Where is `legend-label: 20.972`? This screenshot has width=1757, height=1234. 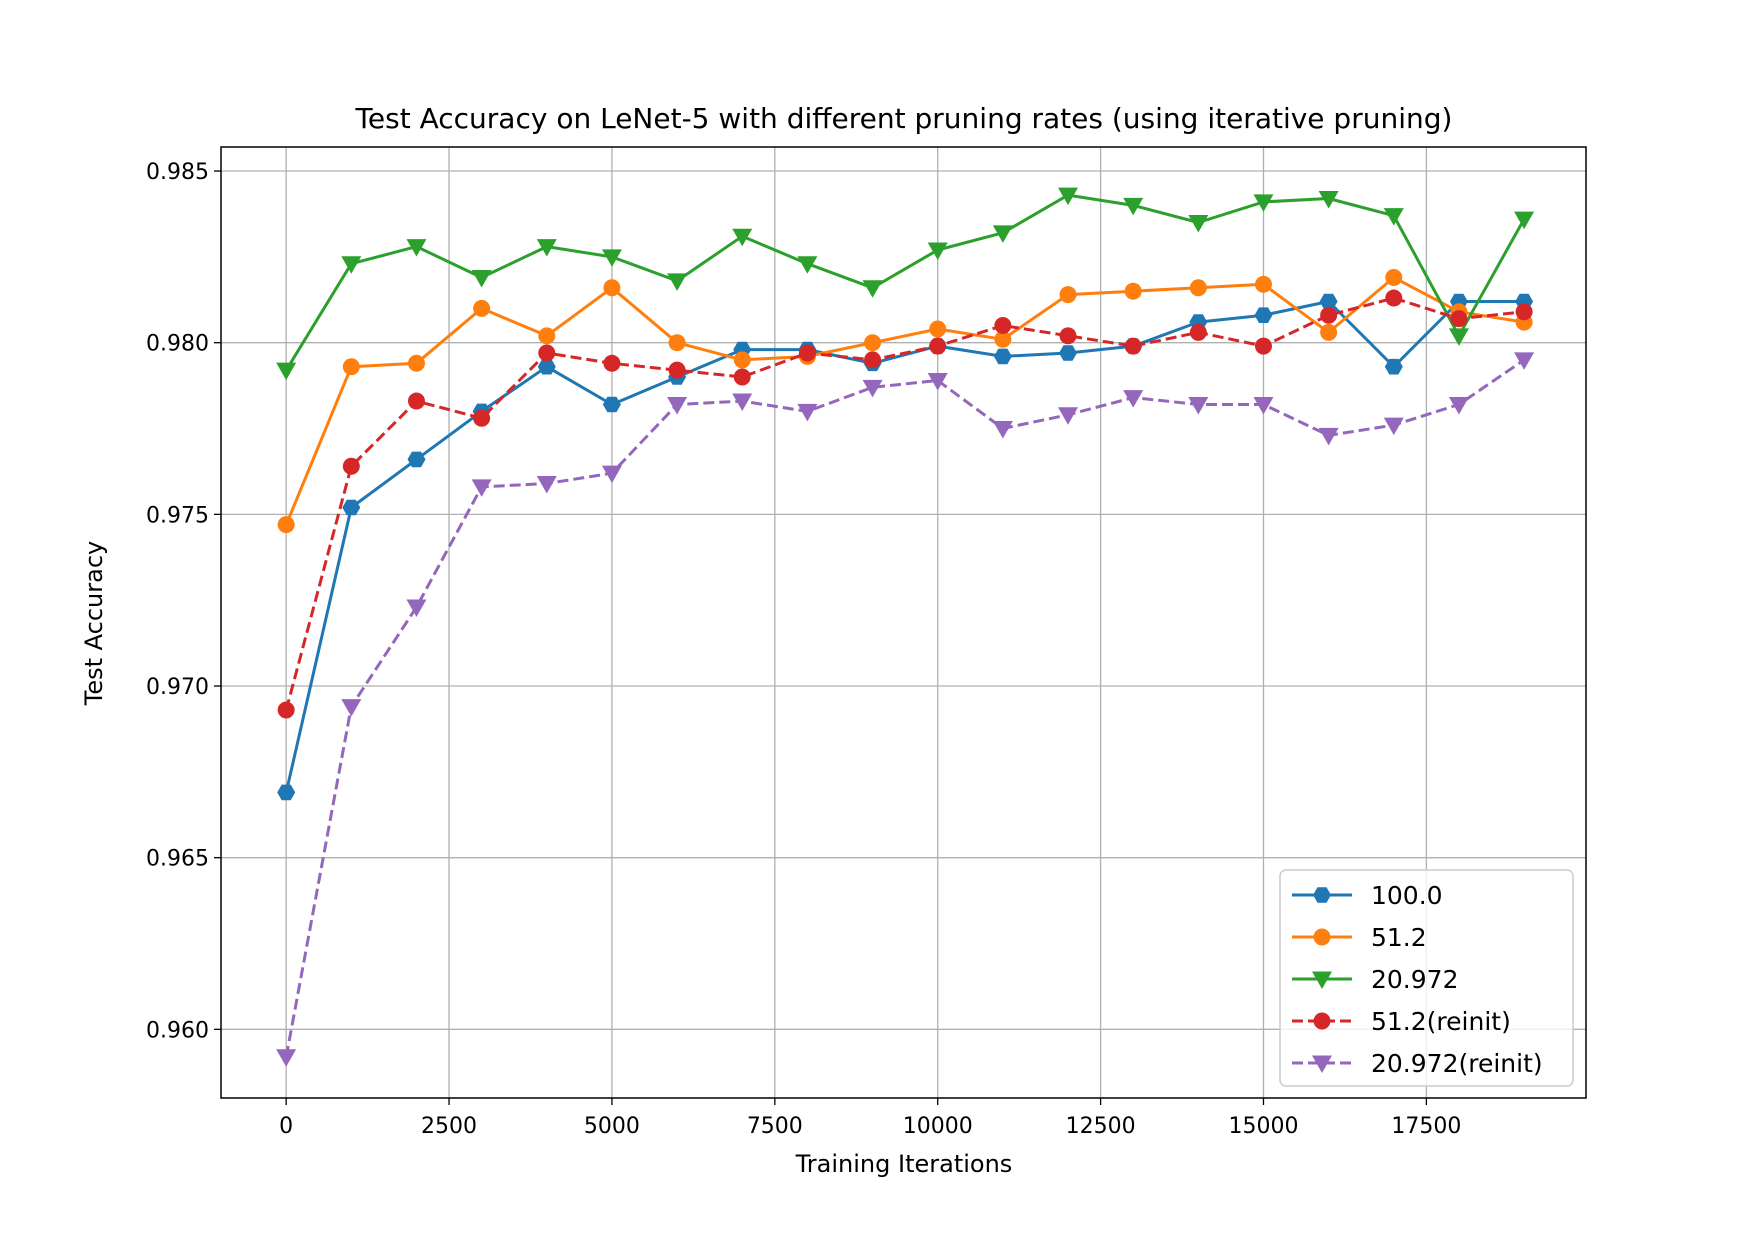
legend-label: 20.972 is located at coordinates (1414, 979).